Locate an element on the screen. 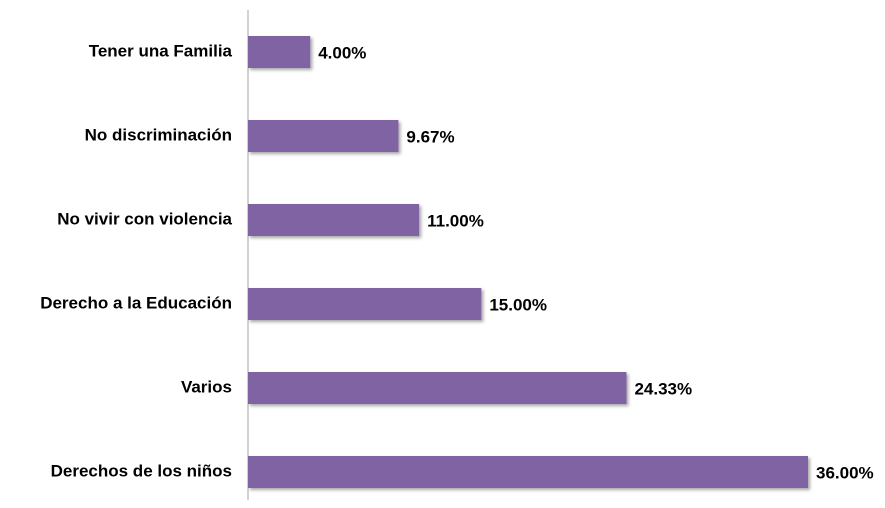  category-label: Derechos de los niños is located at coordinates (141, 470).